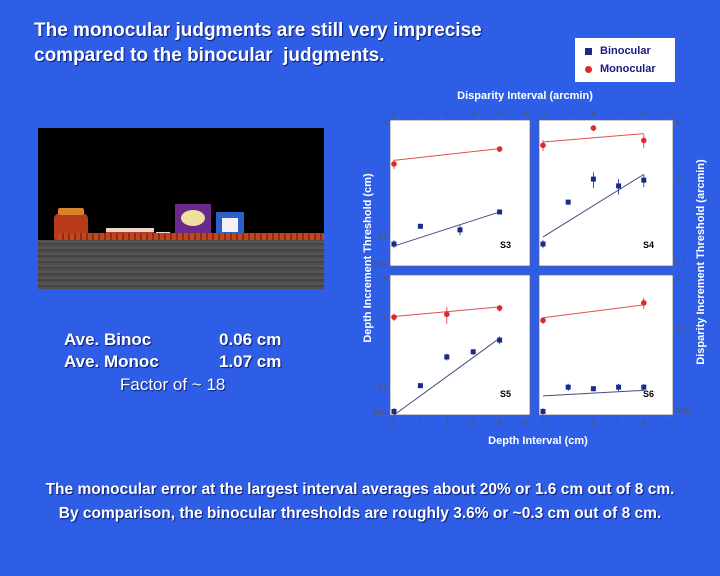 Image resolution: width=720 pixels, height=576 pixels. I want to click on factor-text: Factor of ~ 18, so click(173, 384).